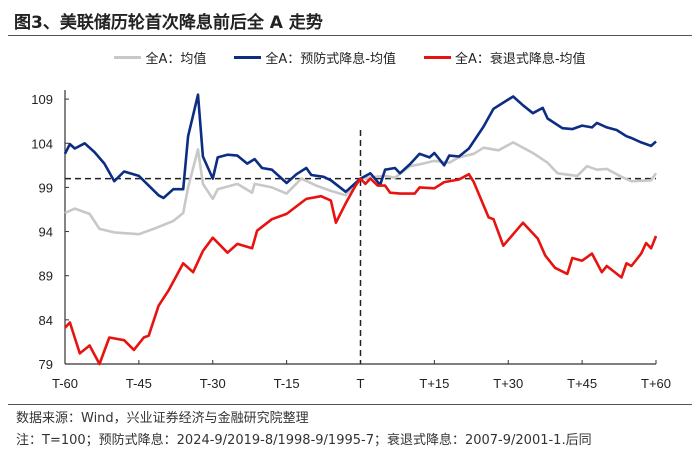  What do you see at coordinates (42, 143) in the screenshot?
I see `y-tick-label: 104` at bounding box center [42, 143].